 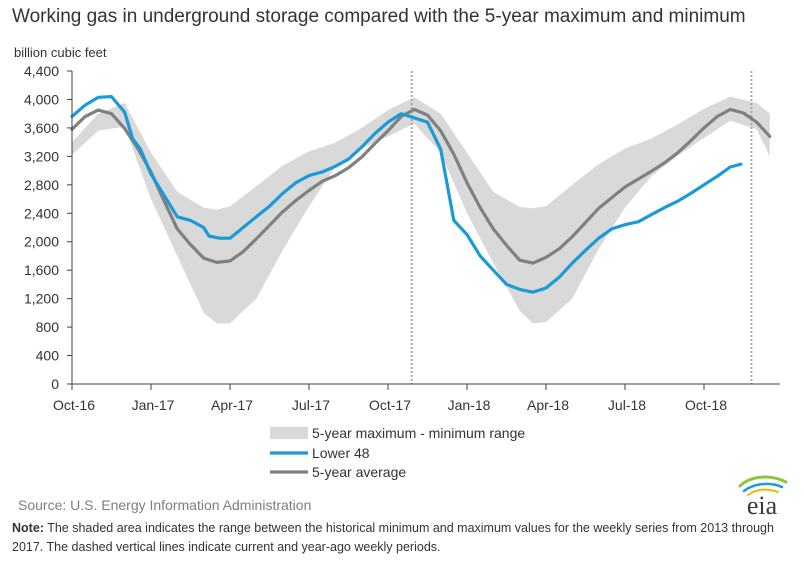 I want to click on y-tick-label: 0, so click(x=55, y=384).